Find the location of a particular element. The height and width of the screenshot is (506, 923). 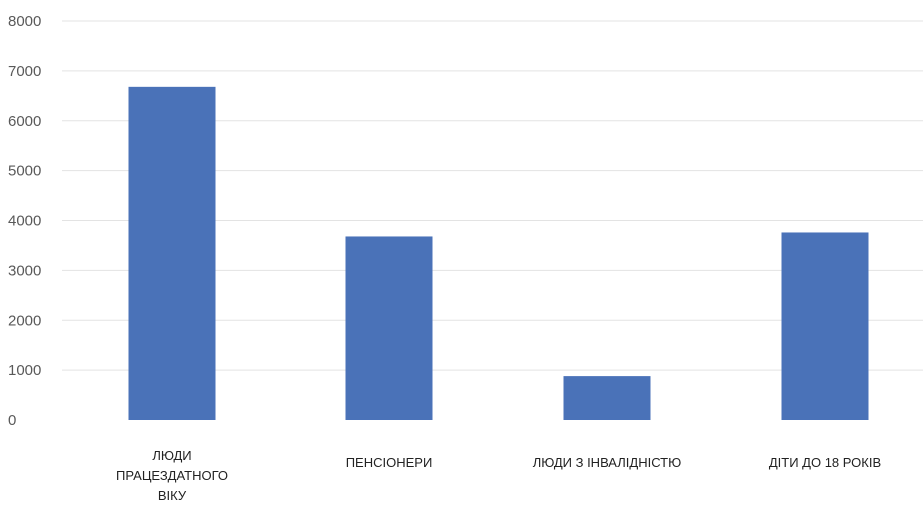

y-tick-label: 0 is located at coordinates (12, 420).